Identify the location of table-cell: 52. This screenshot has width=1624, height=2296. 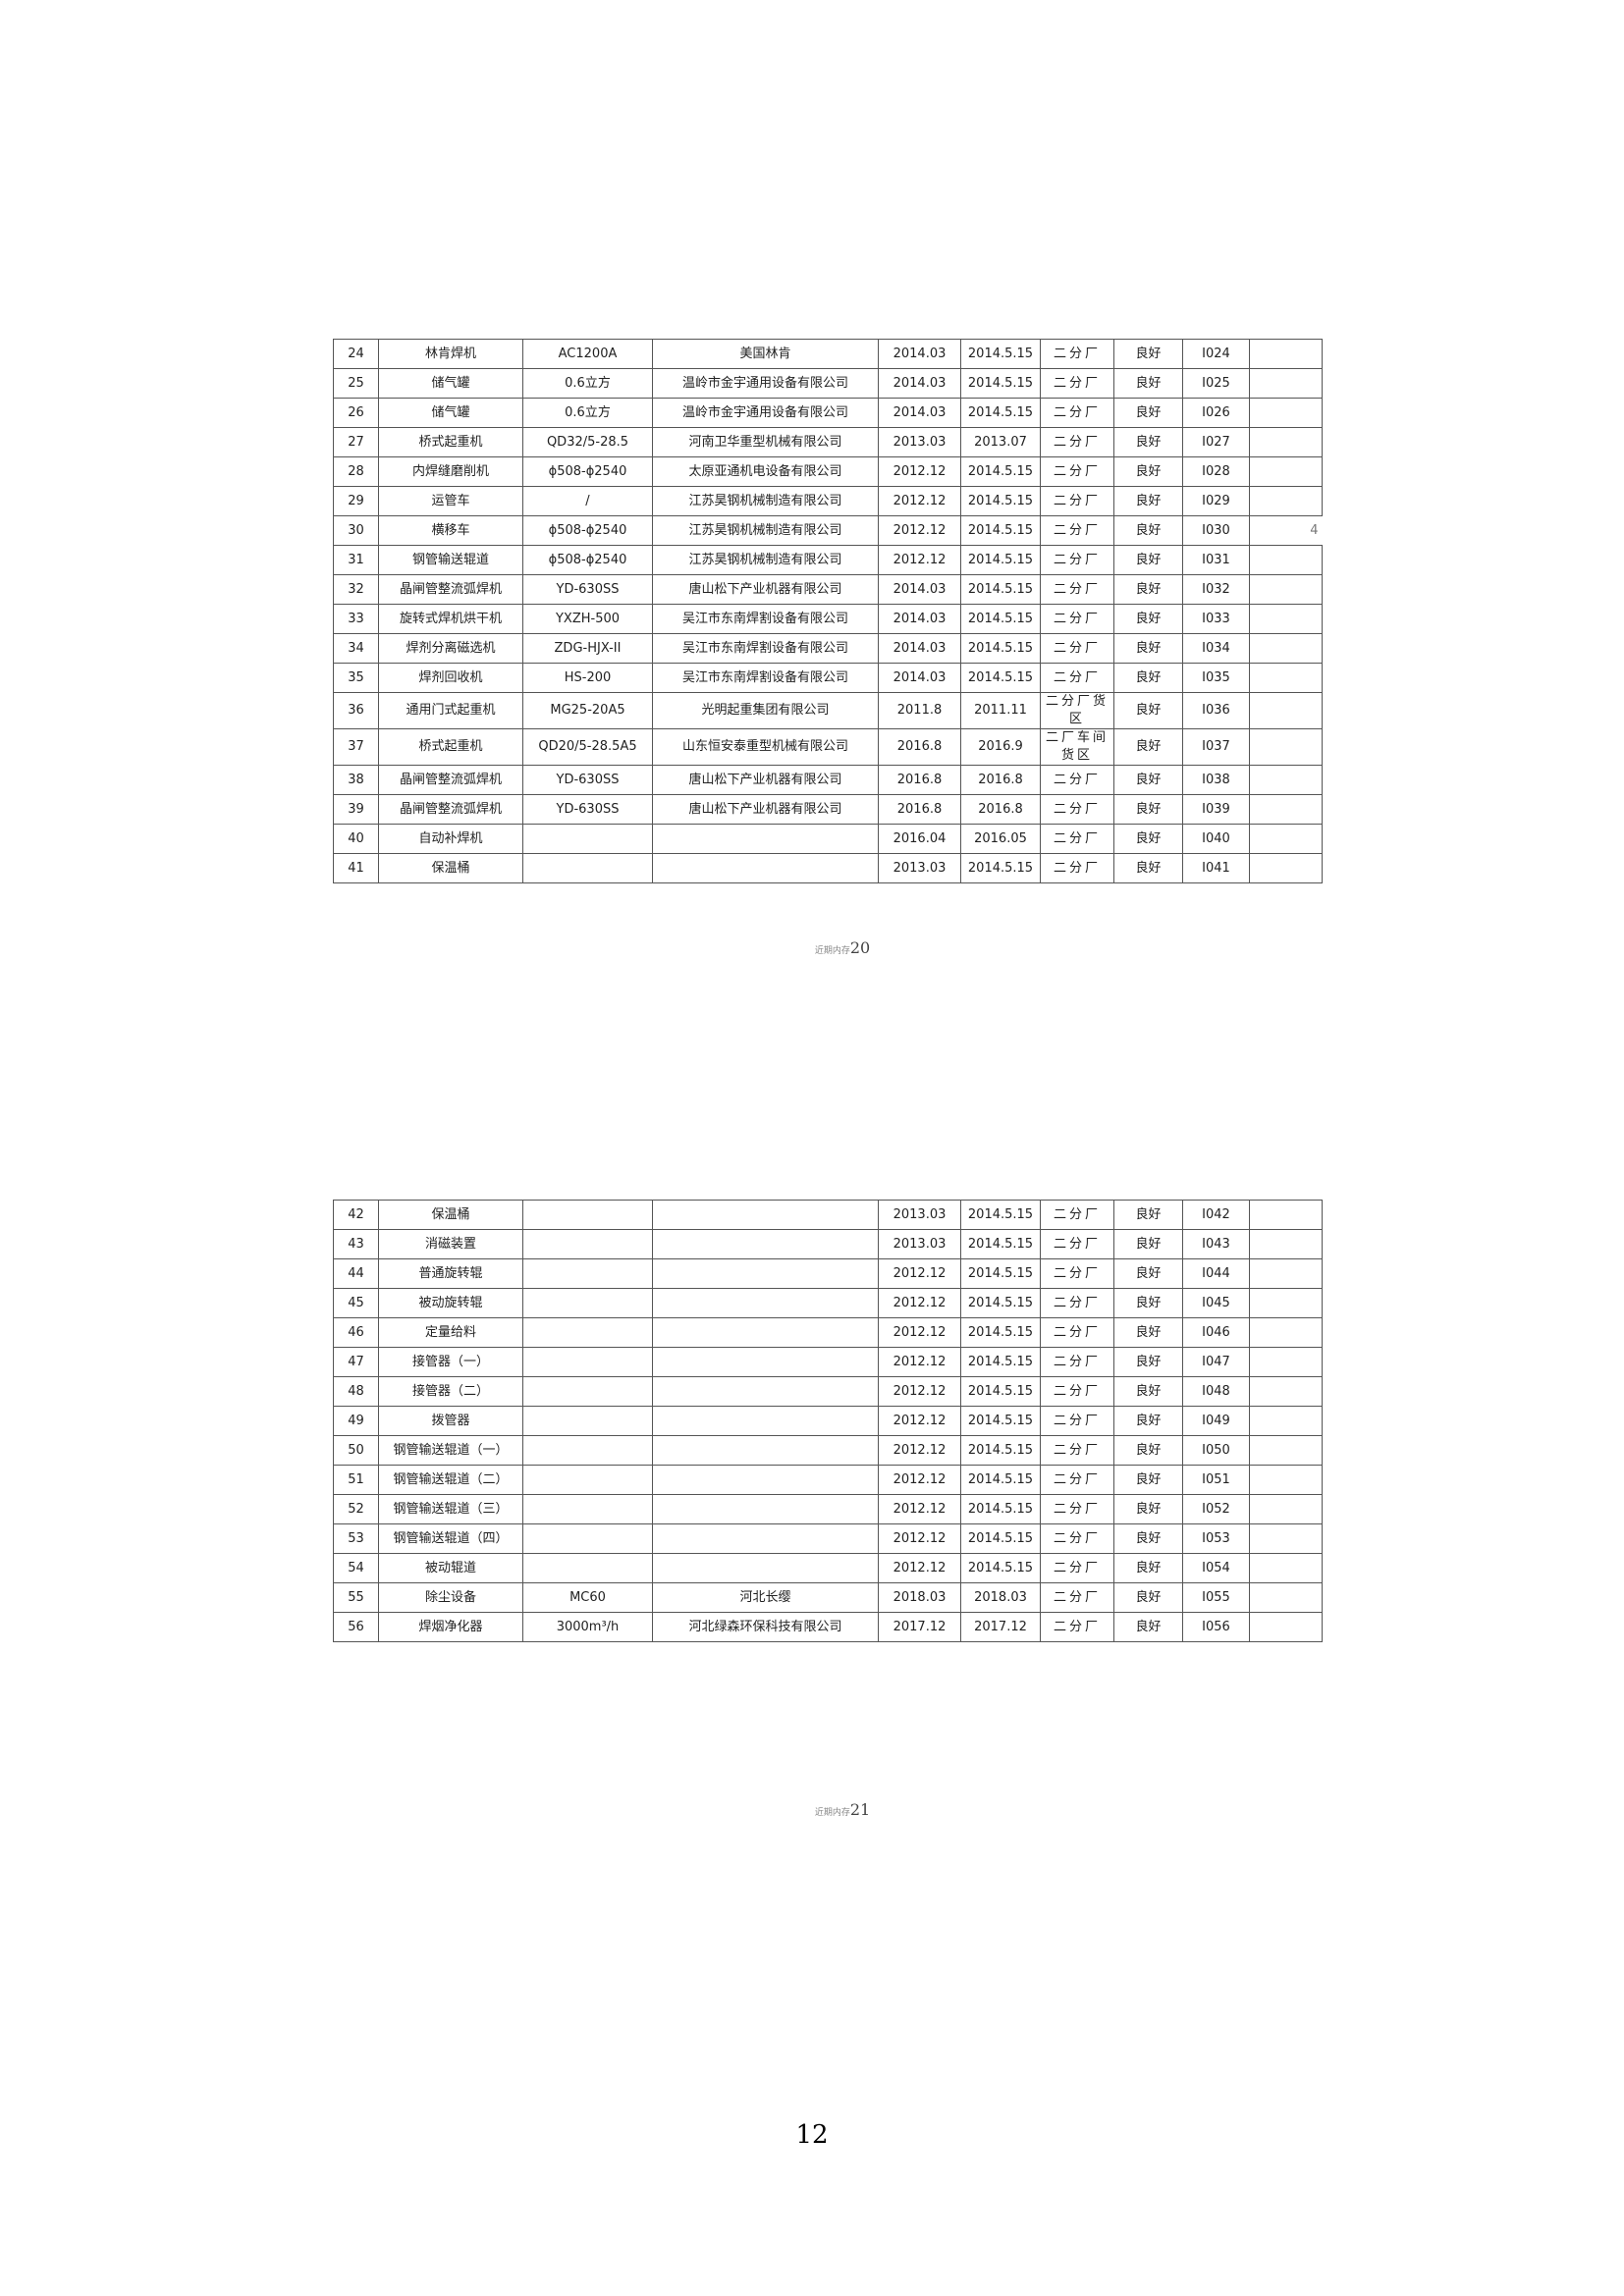
(356, 1509).